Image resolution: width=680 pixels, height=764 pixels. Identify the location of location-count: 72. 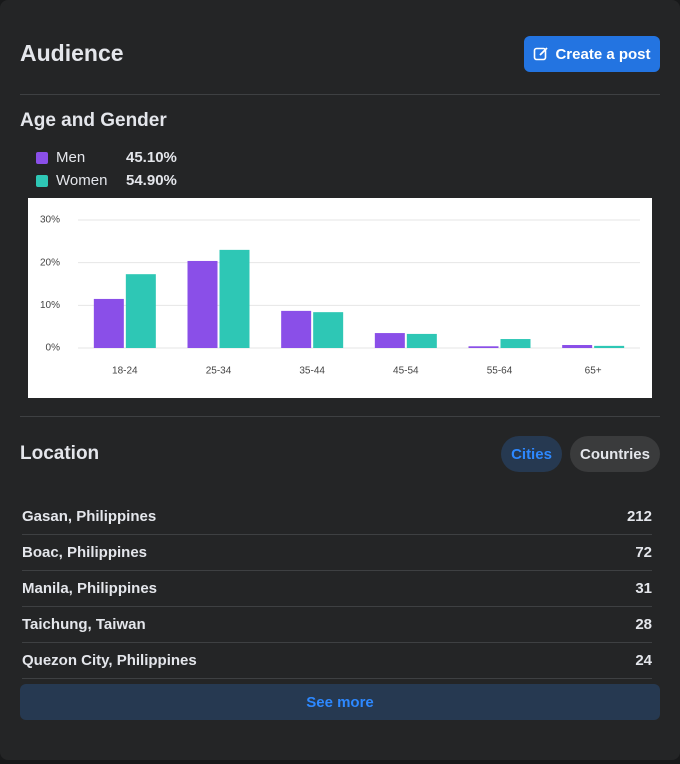
(643, 552).